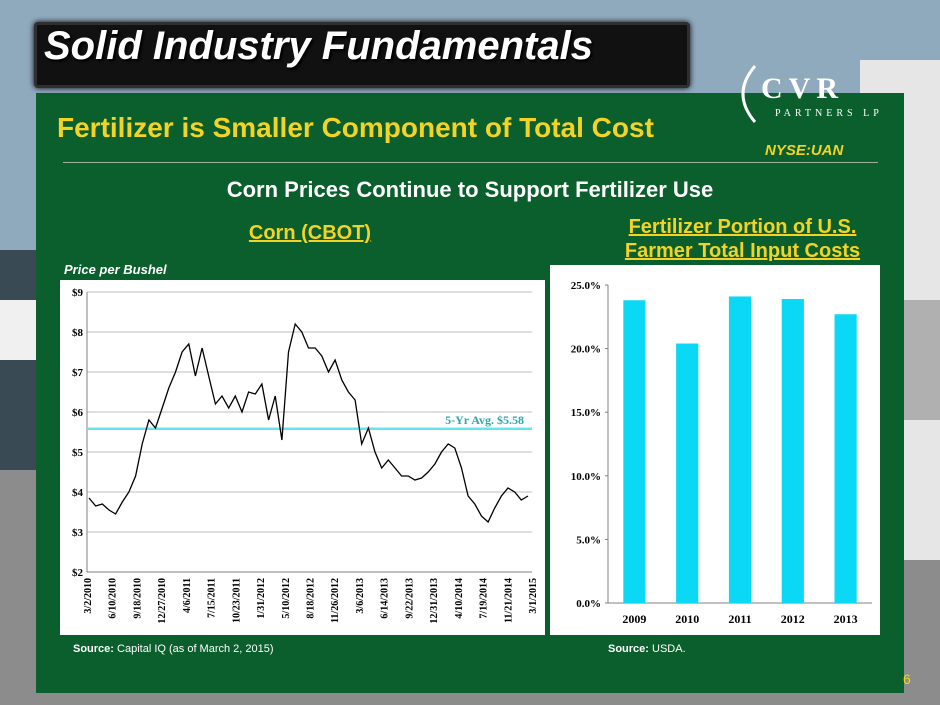  What do you see at coordinates (804, 150) in the screenshot?
I see `ticker-symbol: NYSE:UAN` at bounding box center [804, 150].